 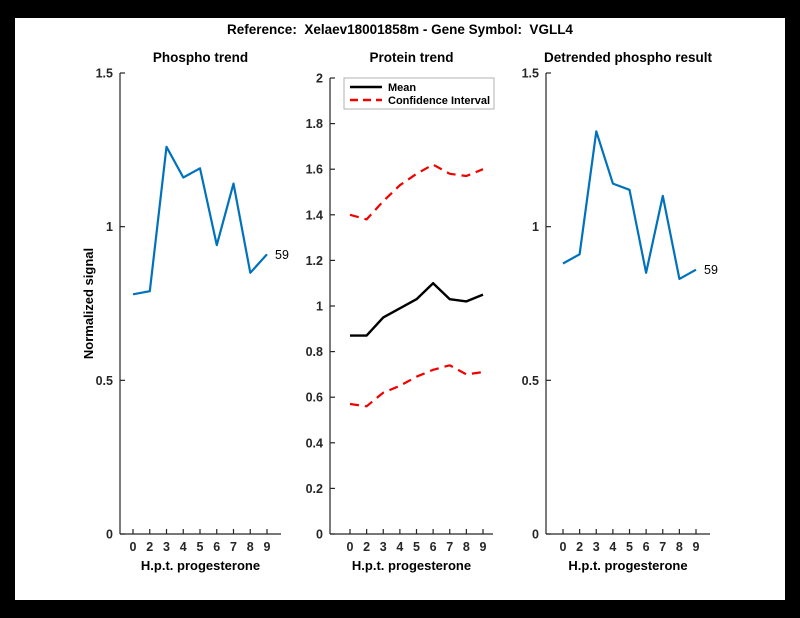 I want to click on y-tick-label: 0.2, so click(x=314, y=489).